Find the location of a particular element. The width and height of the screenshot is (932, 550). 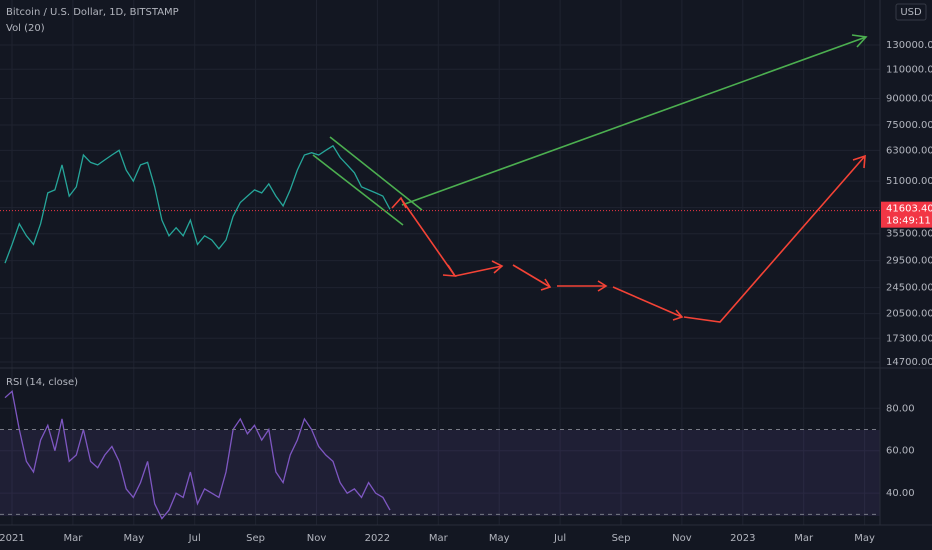

x-tick-label: 2022 is located at coordinates (377, 538).